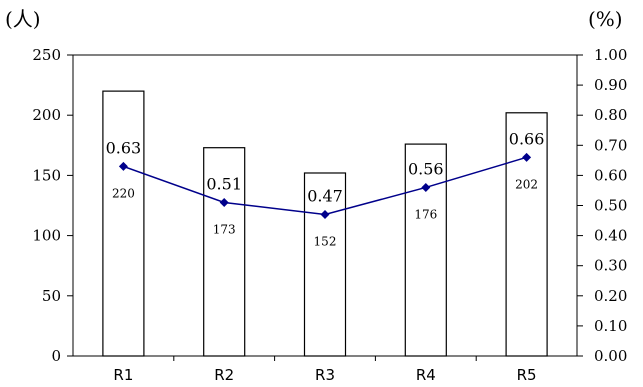 The height and width of the screenshot is (387, 643). Describe the element at coordinates (325, 375) in the screenshot. I see `category-label: R3` at that location.